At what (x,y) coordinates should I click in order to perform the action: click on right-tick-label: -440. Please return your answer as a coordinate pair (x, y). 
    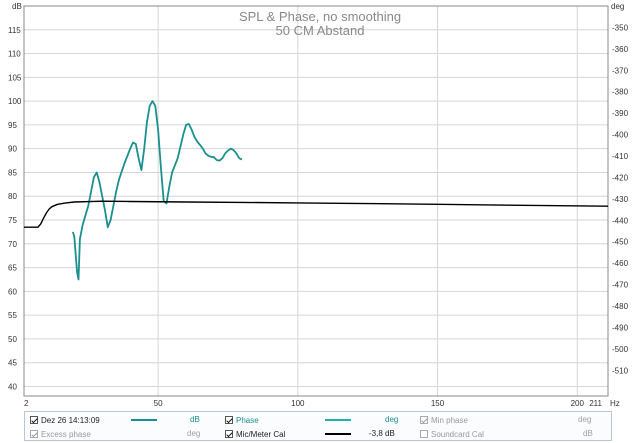
    Looking at the image, I should click on (620, 220).